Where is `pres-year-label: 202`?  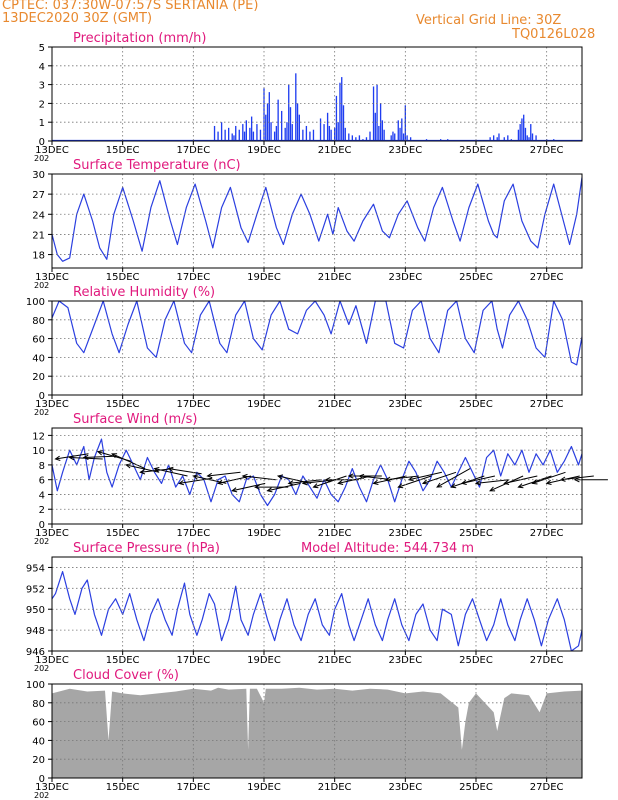
pres-year-label: 202 is located at coordinates (41, 668).